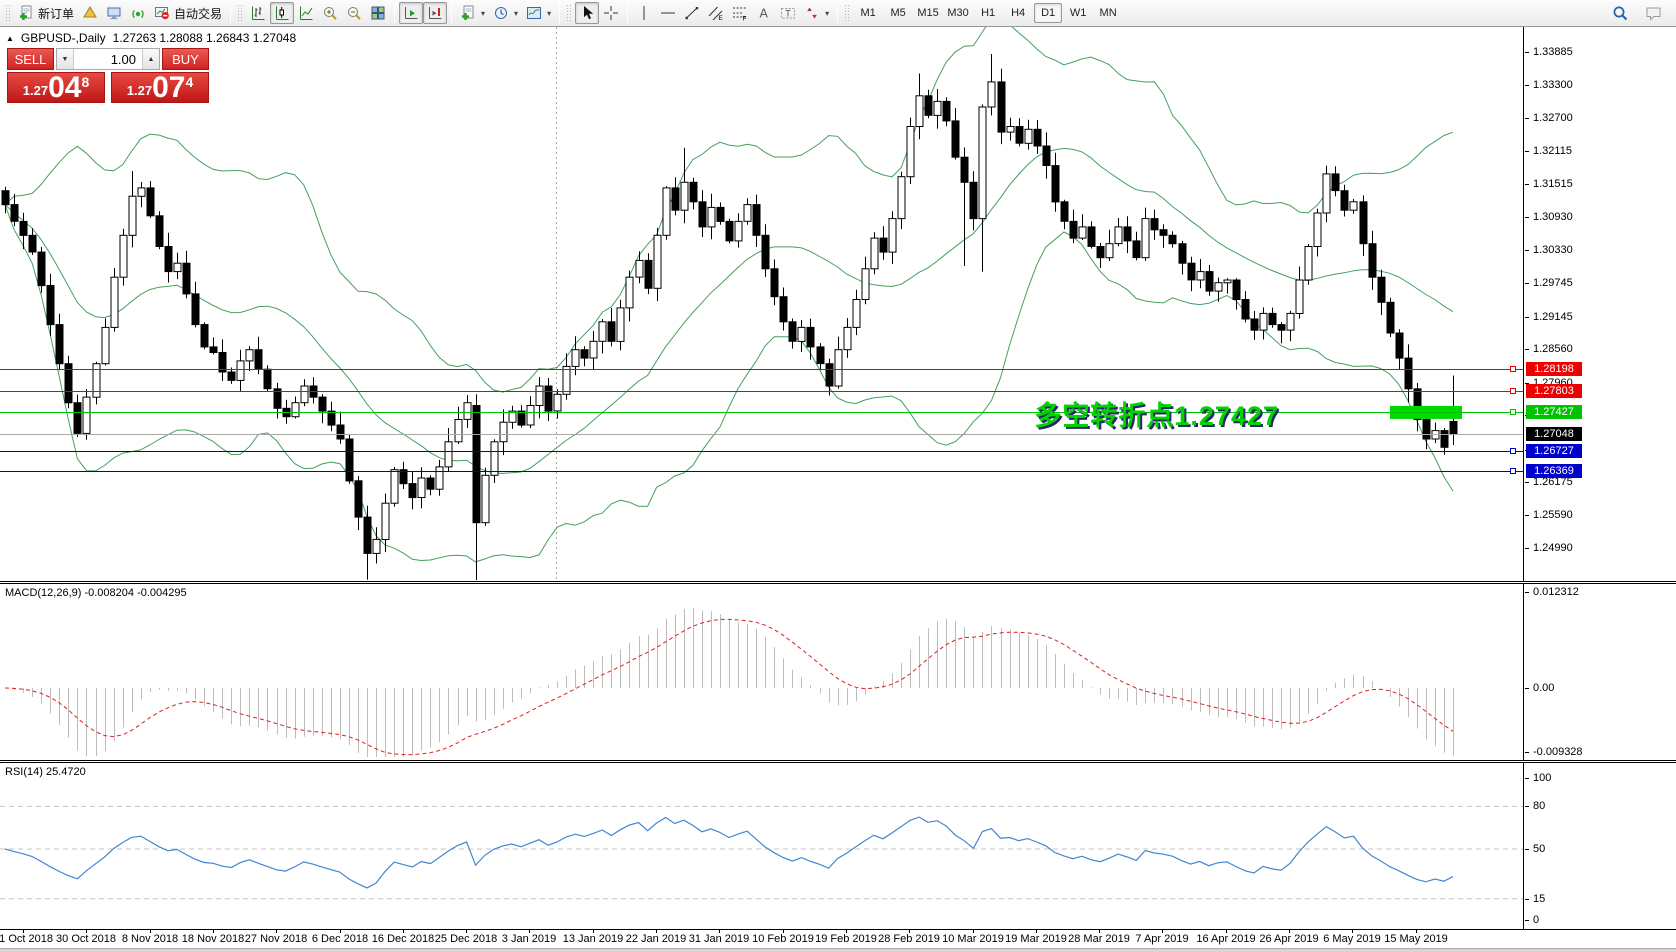  What do you see at coordinates (378, 13) in the screenshot?
I see `tile-windows-button` at bounding box center [378, 13].